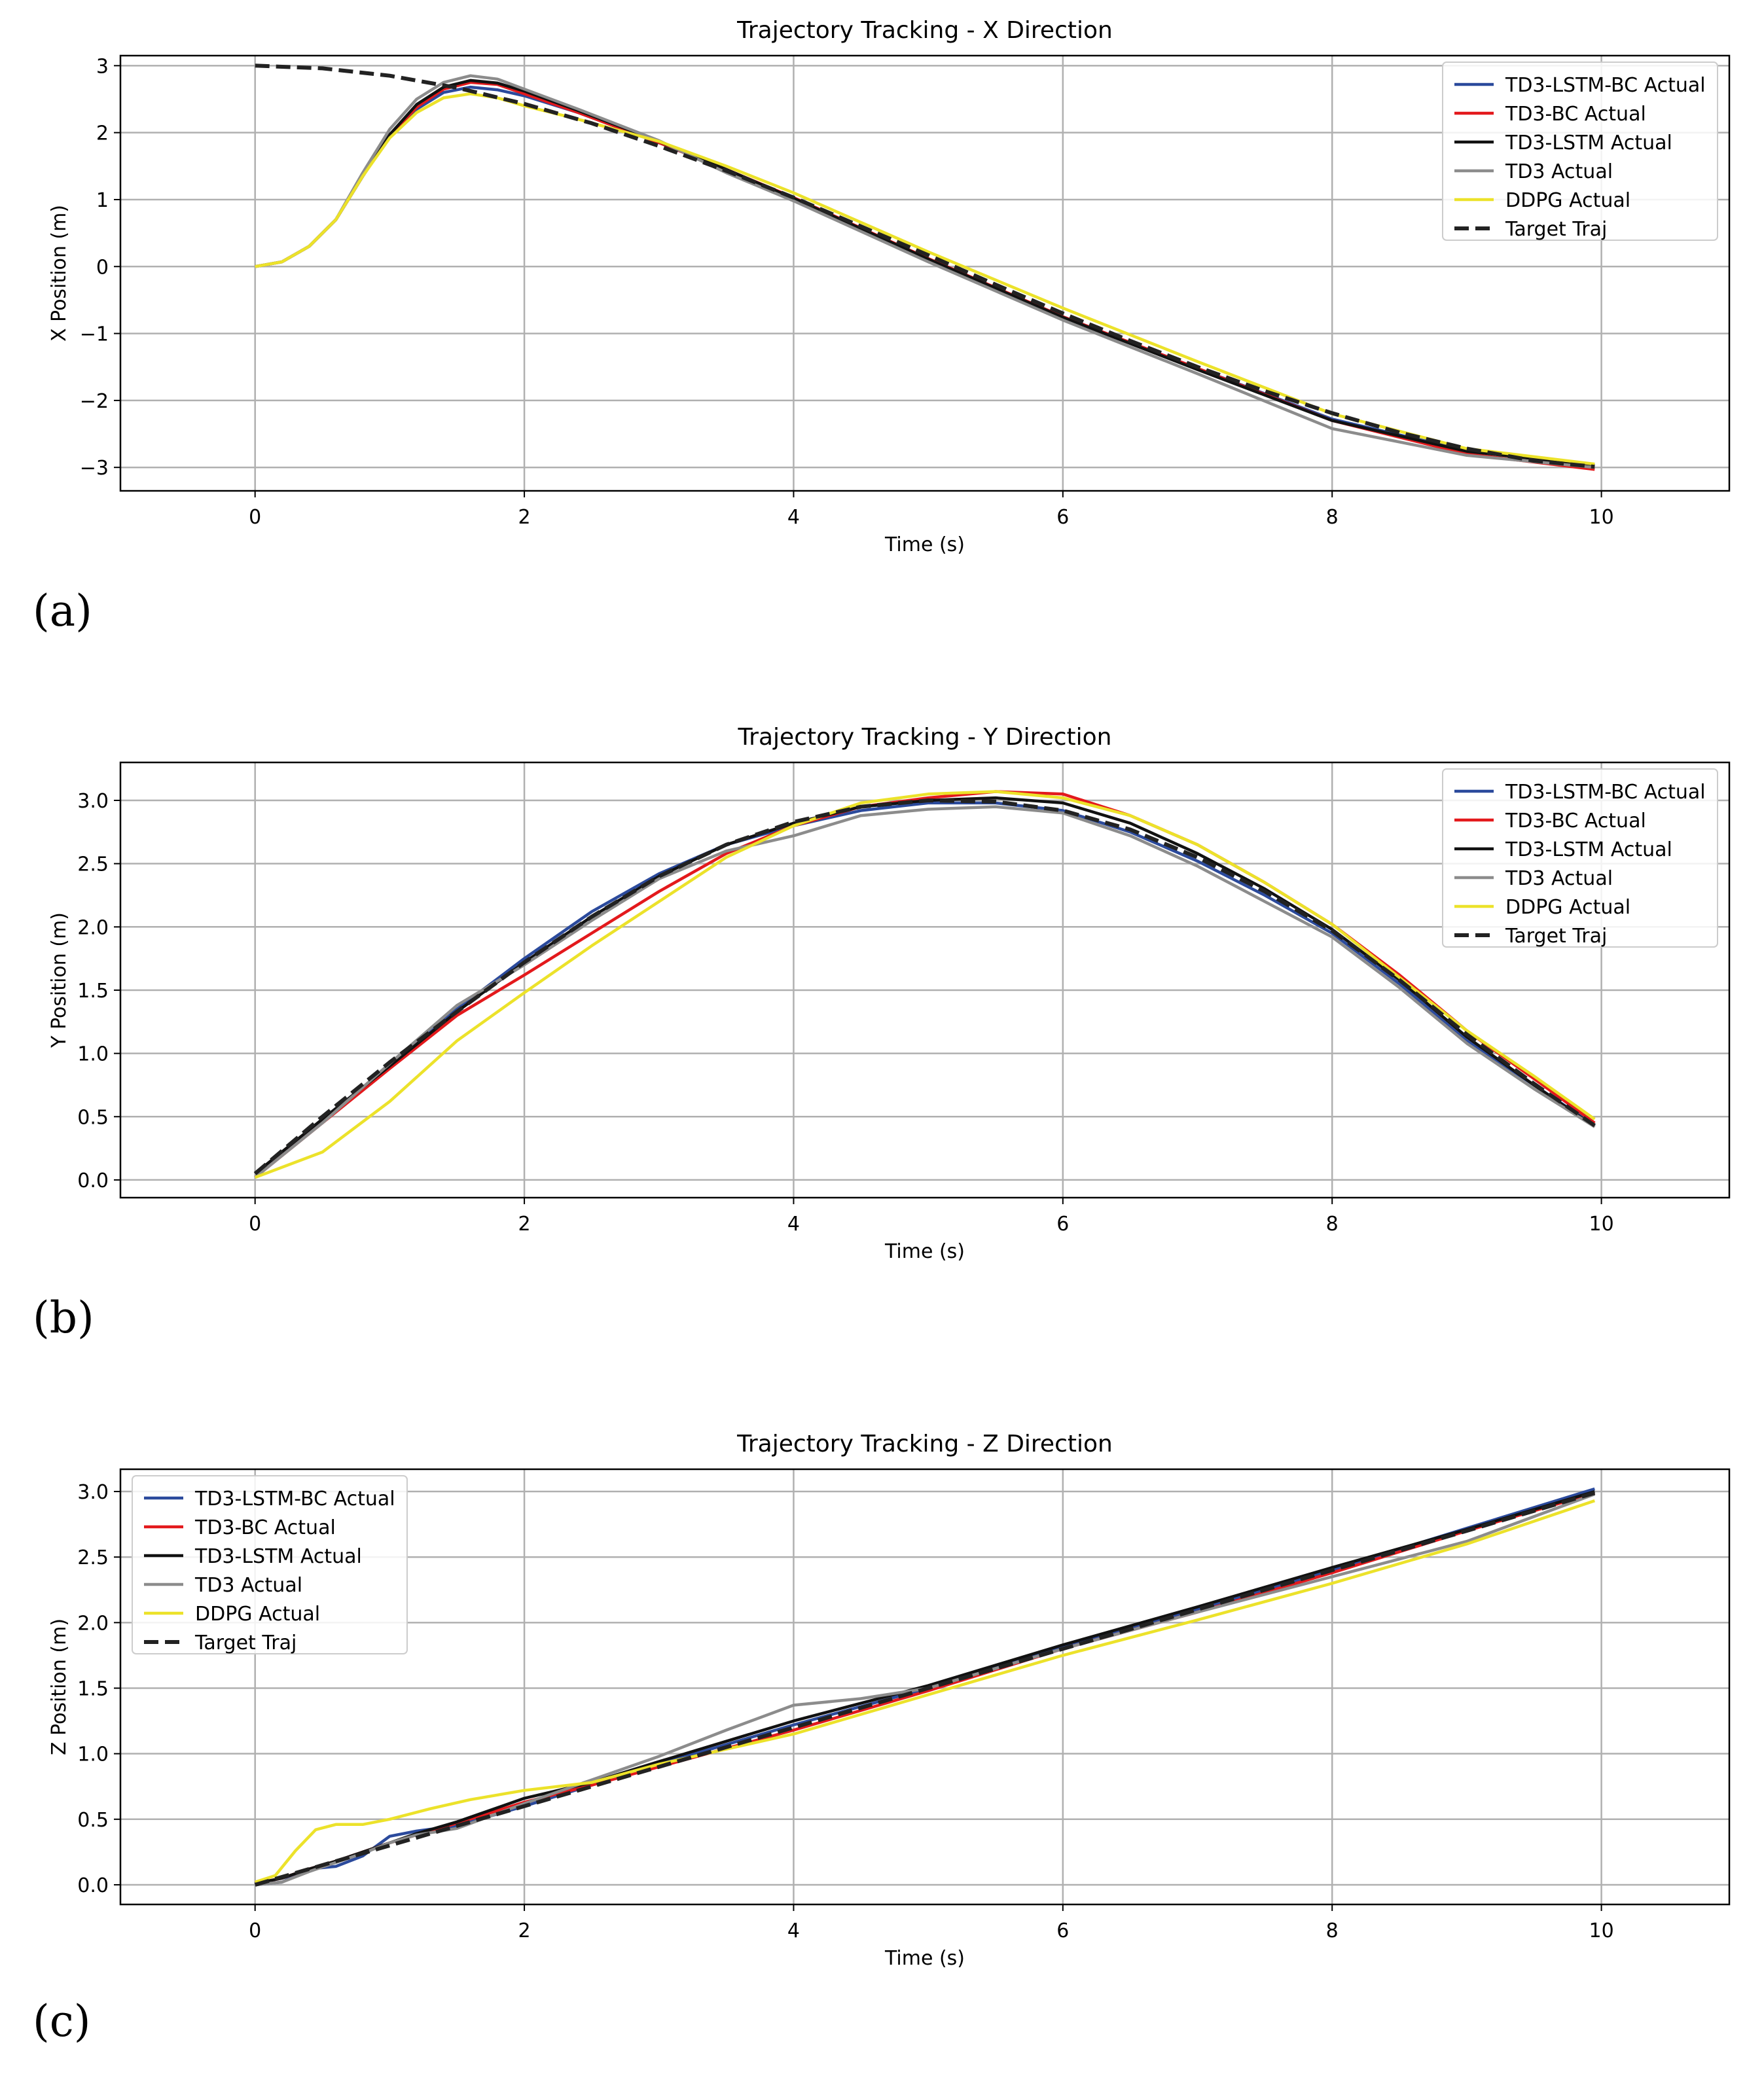 Image resolution: width=1764 pixels, height=2089 pixels. Describe the element at coordinates (925, 992) in the screenshot. I see `series-line-td3-actual` at that location.